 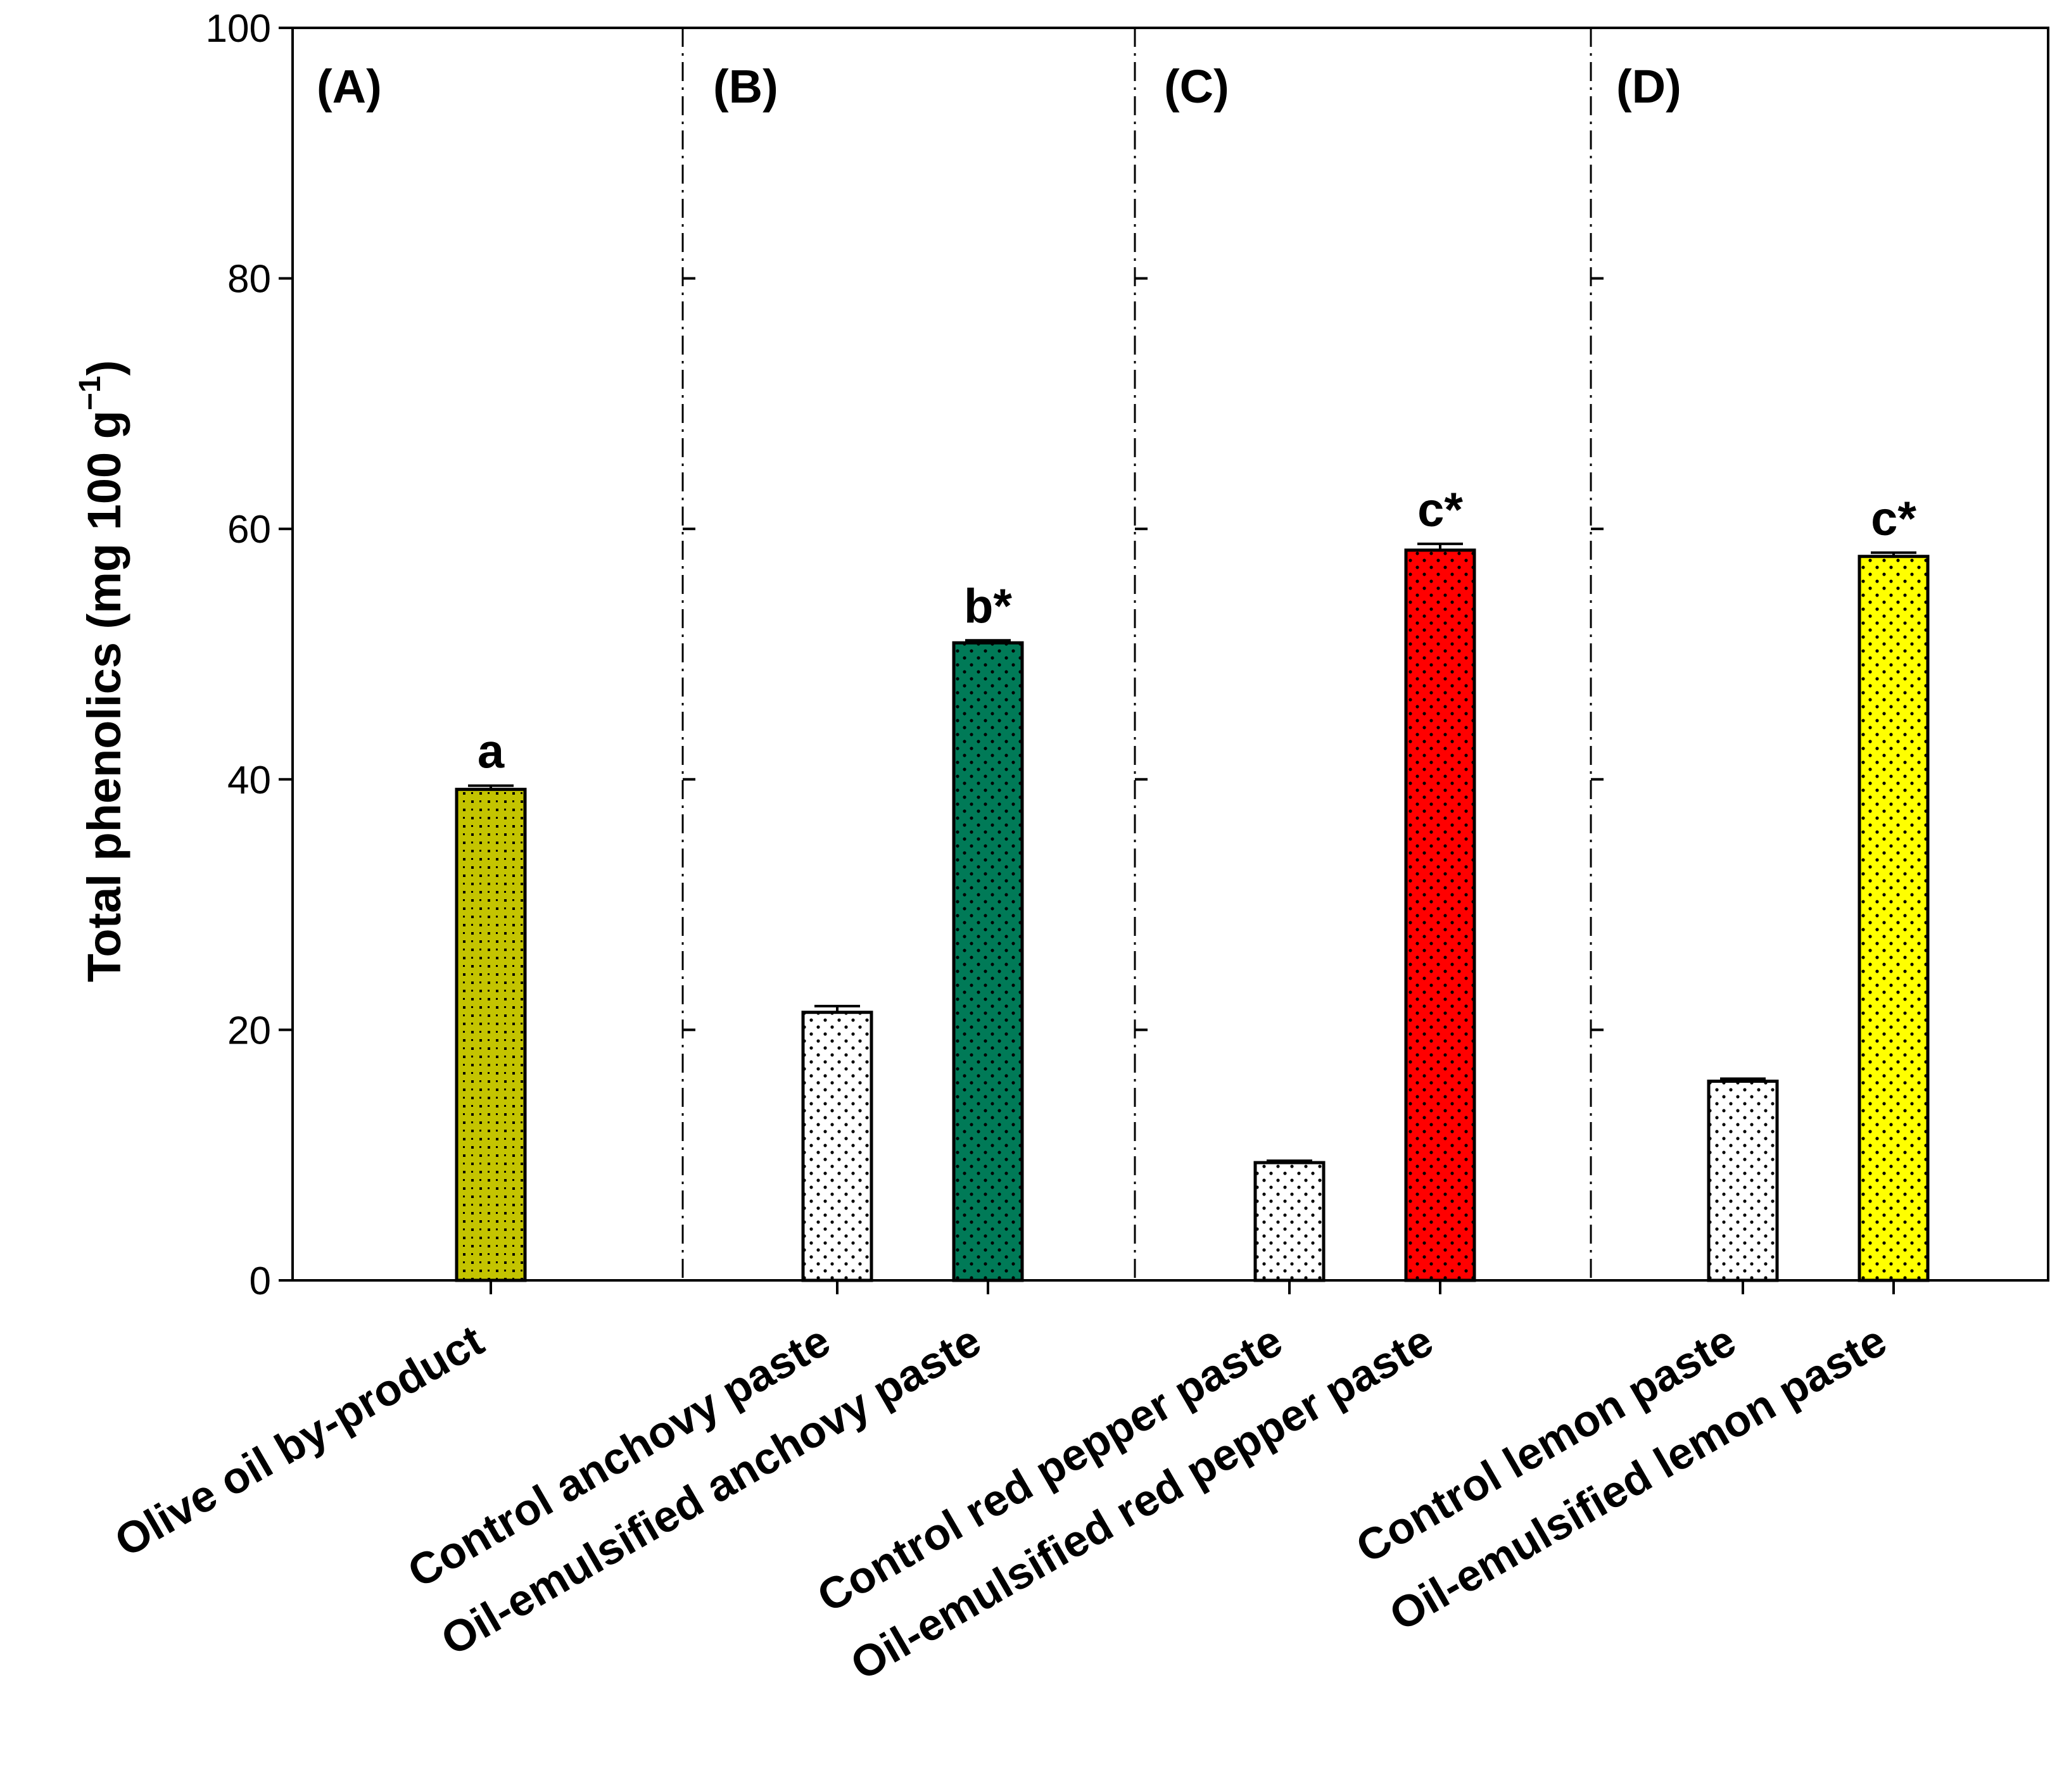 I want to click on significance-label: b*, so click(x=988, y=606).